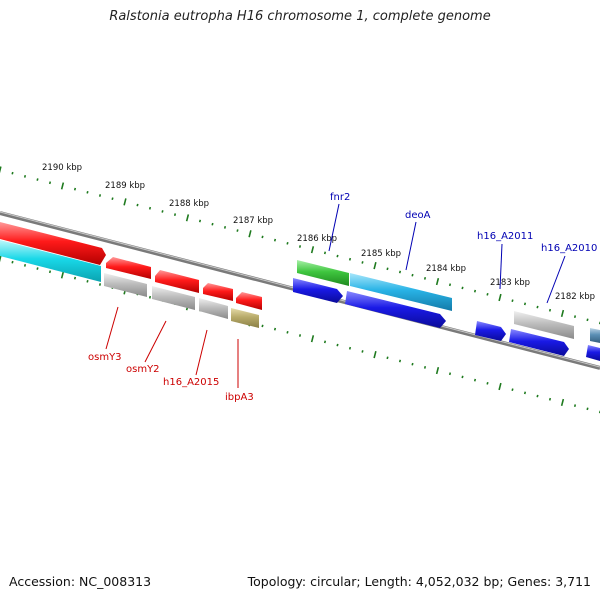 This screenshot has width=600, height=600. I want to click on gene-label-osmY2: osmY2, so click(143, 369).